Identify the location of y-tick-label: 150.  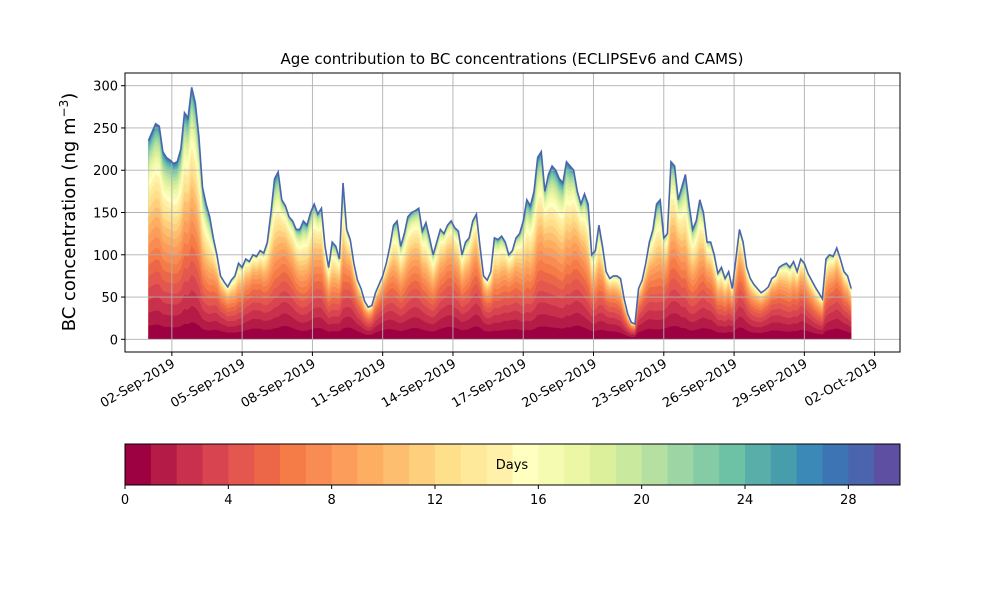
(105, 214).